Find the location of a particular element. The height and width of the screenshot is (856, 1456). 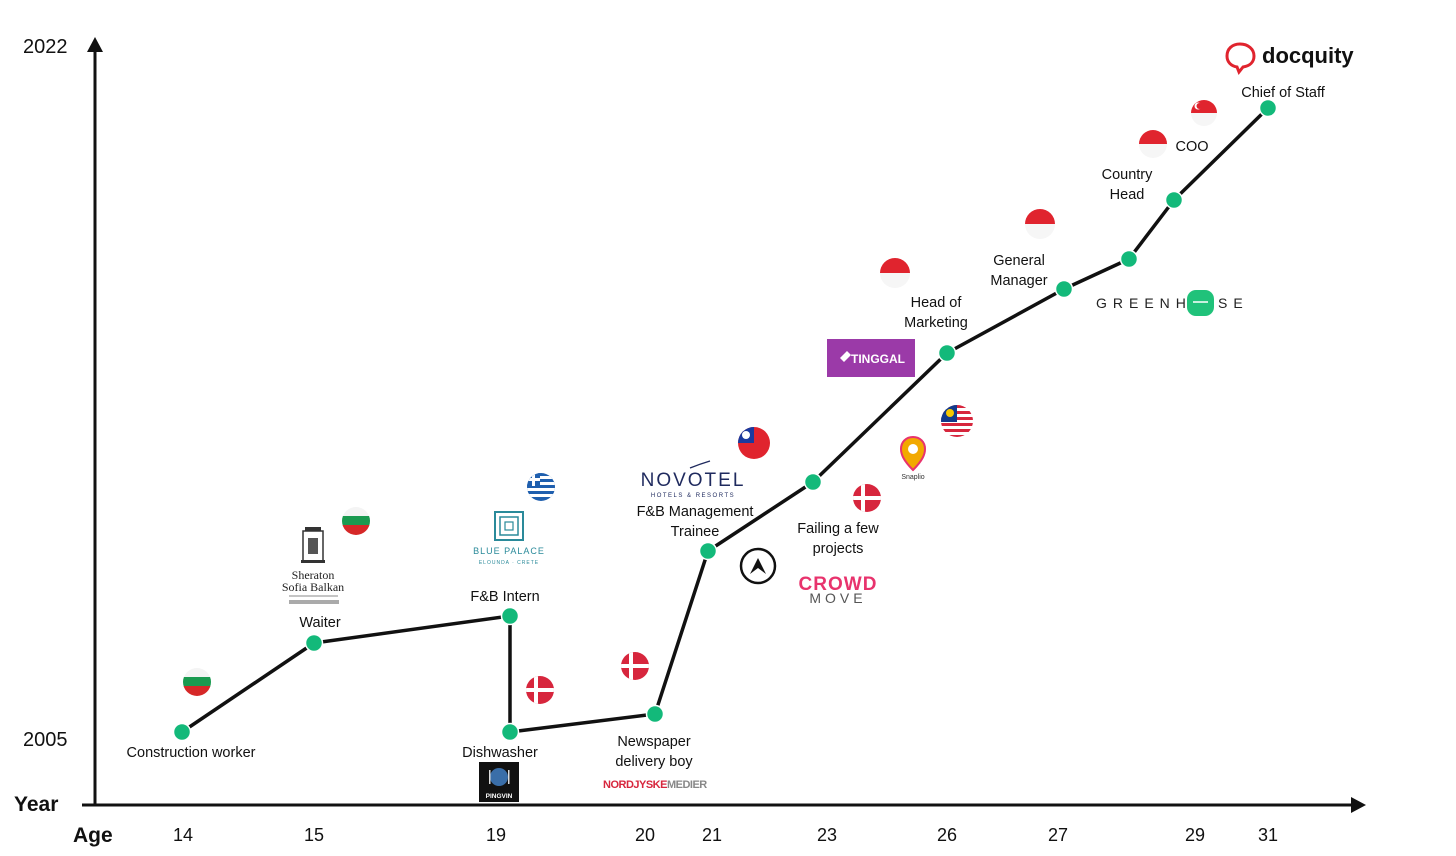

y-axis-arrowhead is located at coordinates (95, 44).